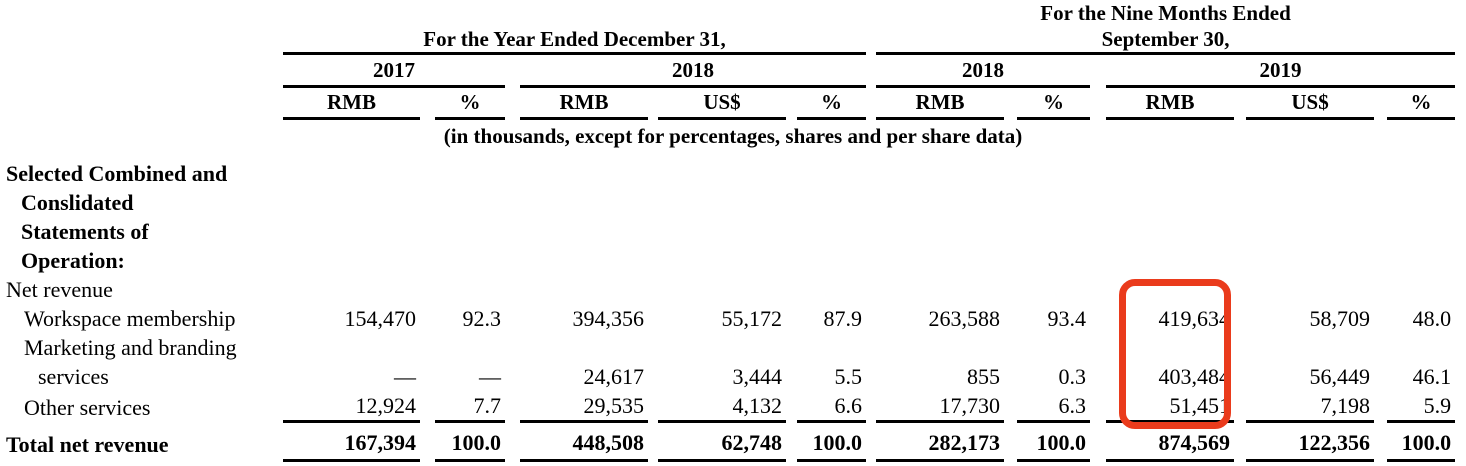 This screenshot has height=466, width=1466. What do you see at coordinates (693, 70) in the screenshot?
I see `year-header-2018-full-year: 2018` at bounding box center [693, 70].